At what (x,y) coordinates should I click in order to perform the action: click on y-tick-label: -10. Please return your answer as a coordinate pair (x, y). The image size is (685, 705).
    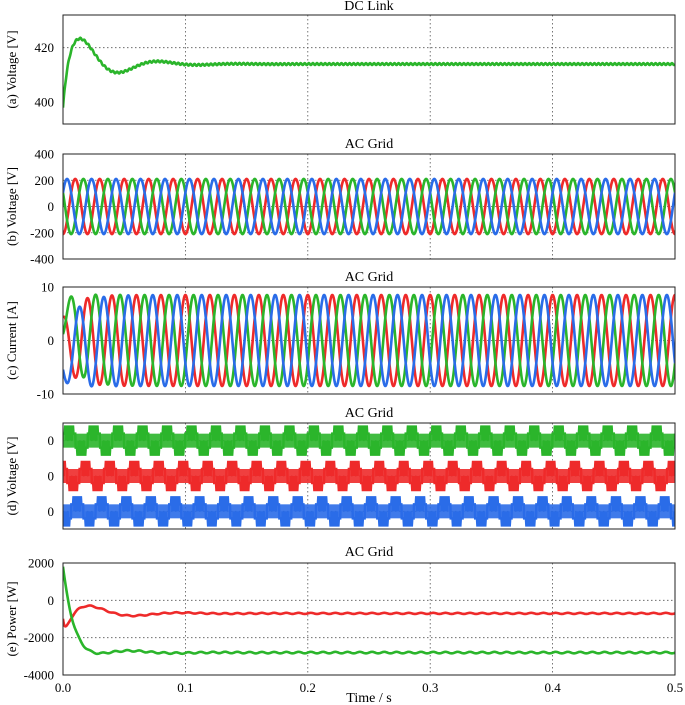
    Looking at the image, I should click on (45, 394).